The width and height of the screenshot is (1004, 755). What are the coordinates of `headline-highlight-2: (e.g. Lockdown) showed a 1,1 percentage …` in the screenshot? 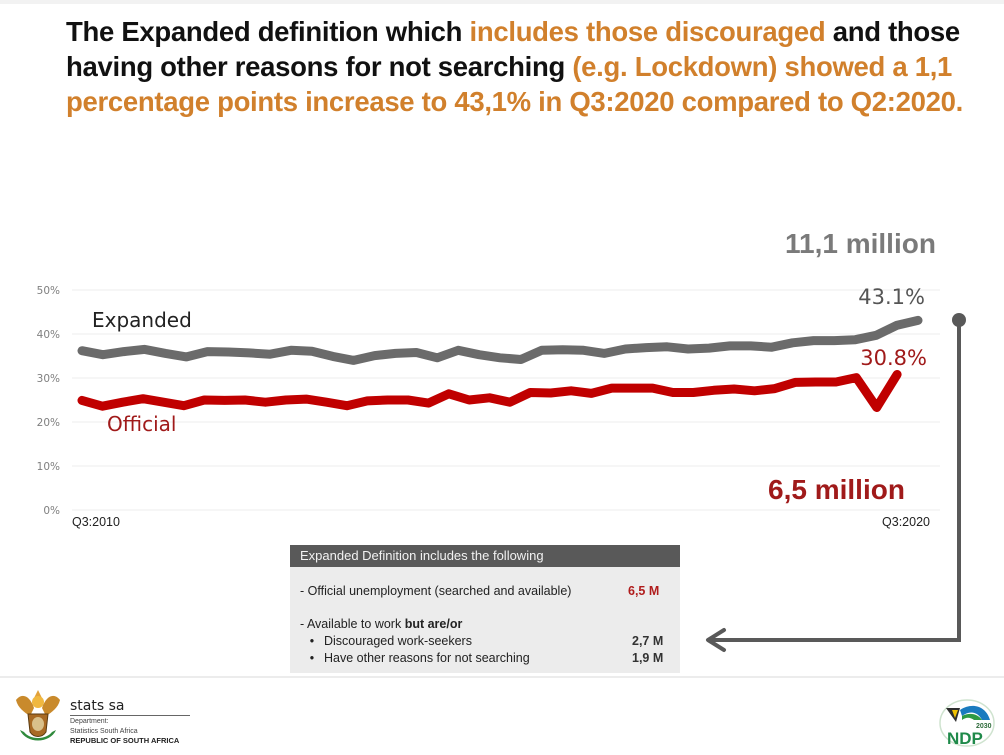 It's located at (514, 84).